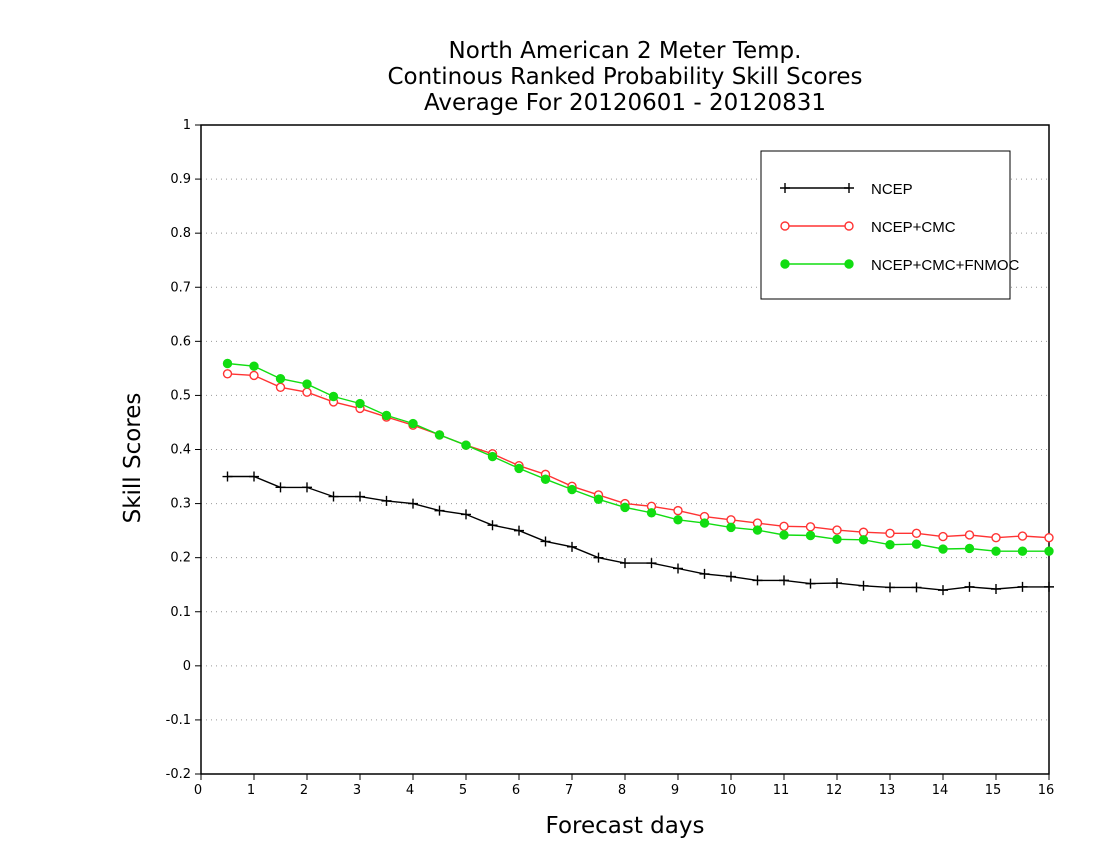  What do you see at coordinates (625, 826) in the screenshot?
I see `x-axis-label: Forecast days` at bounding box center [625, 826].